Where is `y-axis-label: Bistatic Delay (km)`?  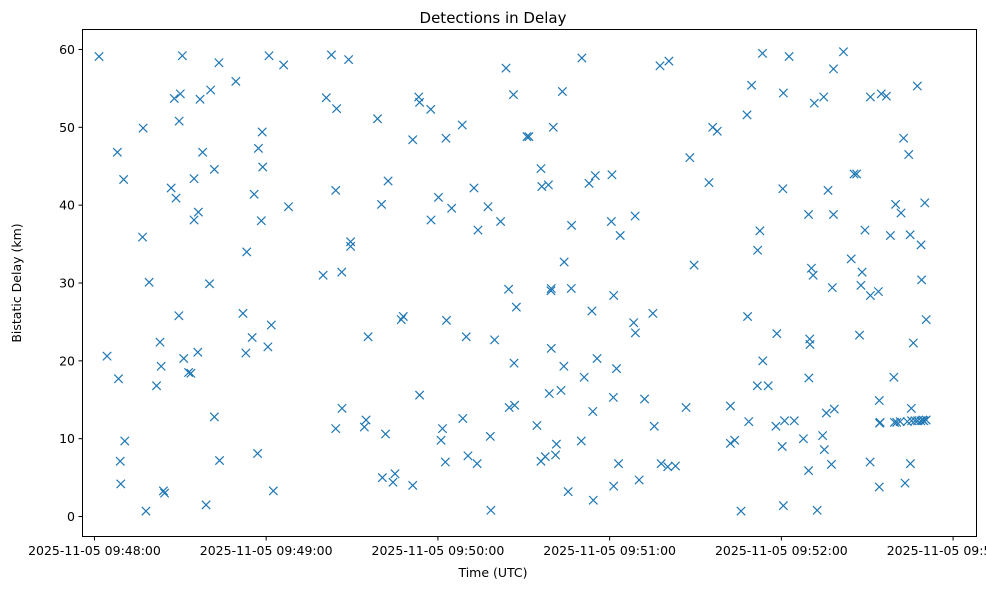
y-axis-label: Bistatic Delay (km) is located at coordinates (16, 282).